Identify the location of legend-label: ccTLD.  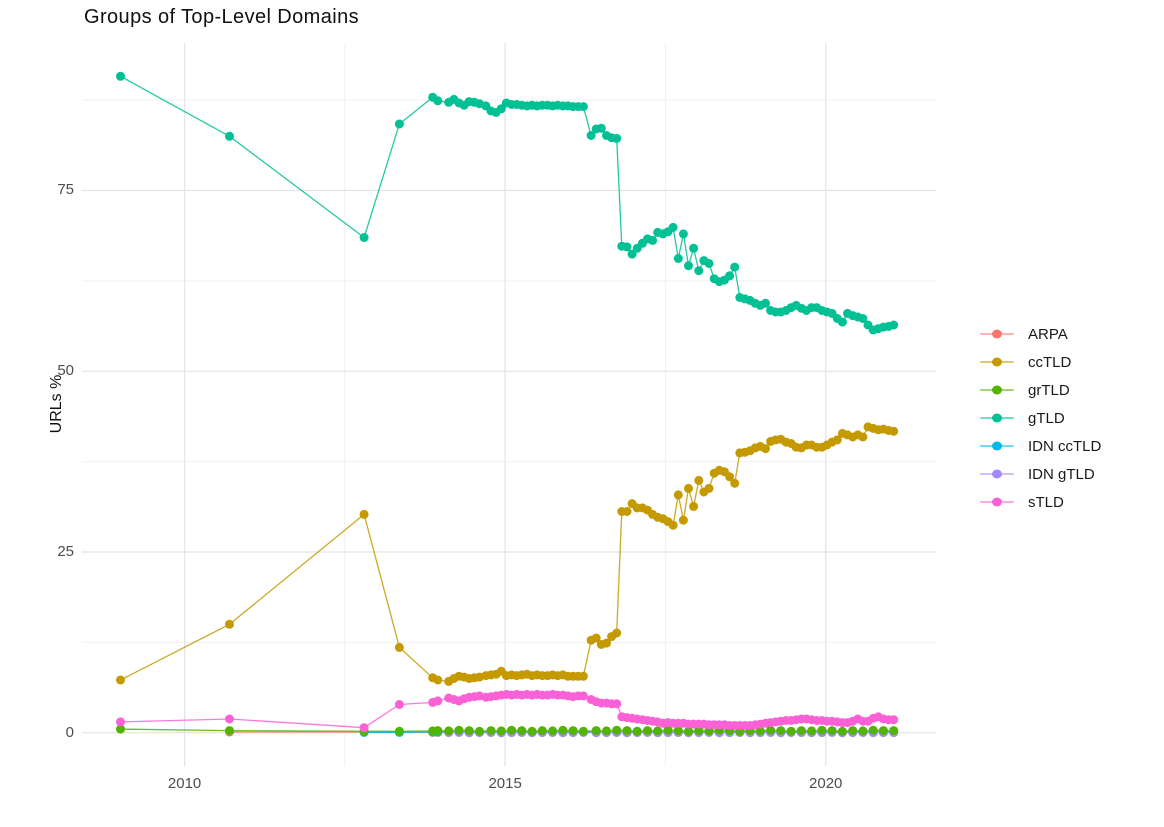
(1050, 362).